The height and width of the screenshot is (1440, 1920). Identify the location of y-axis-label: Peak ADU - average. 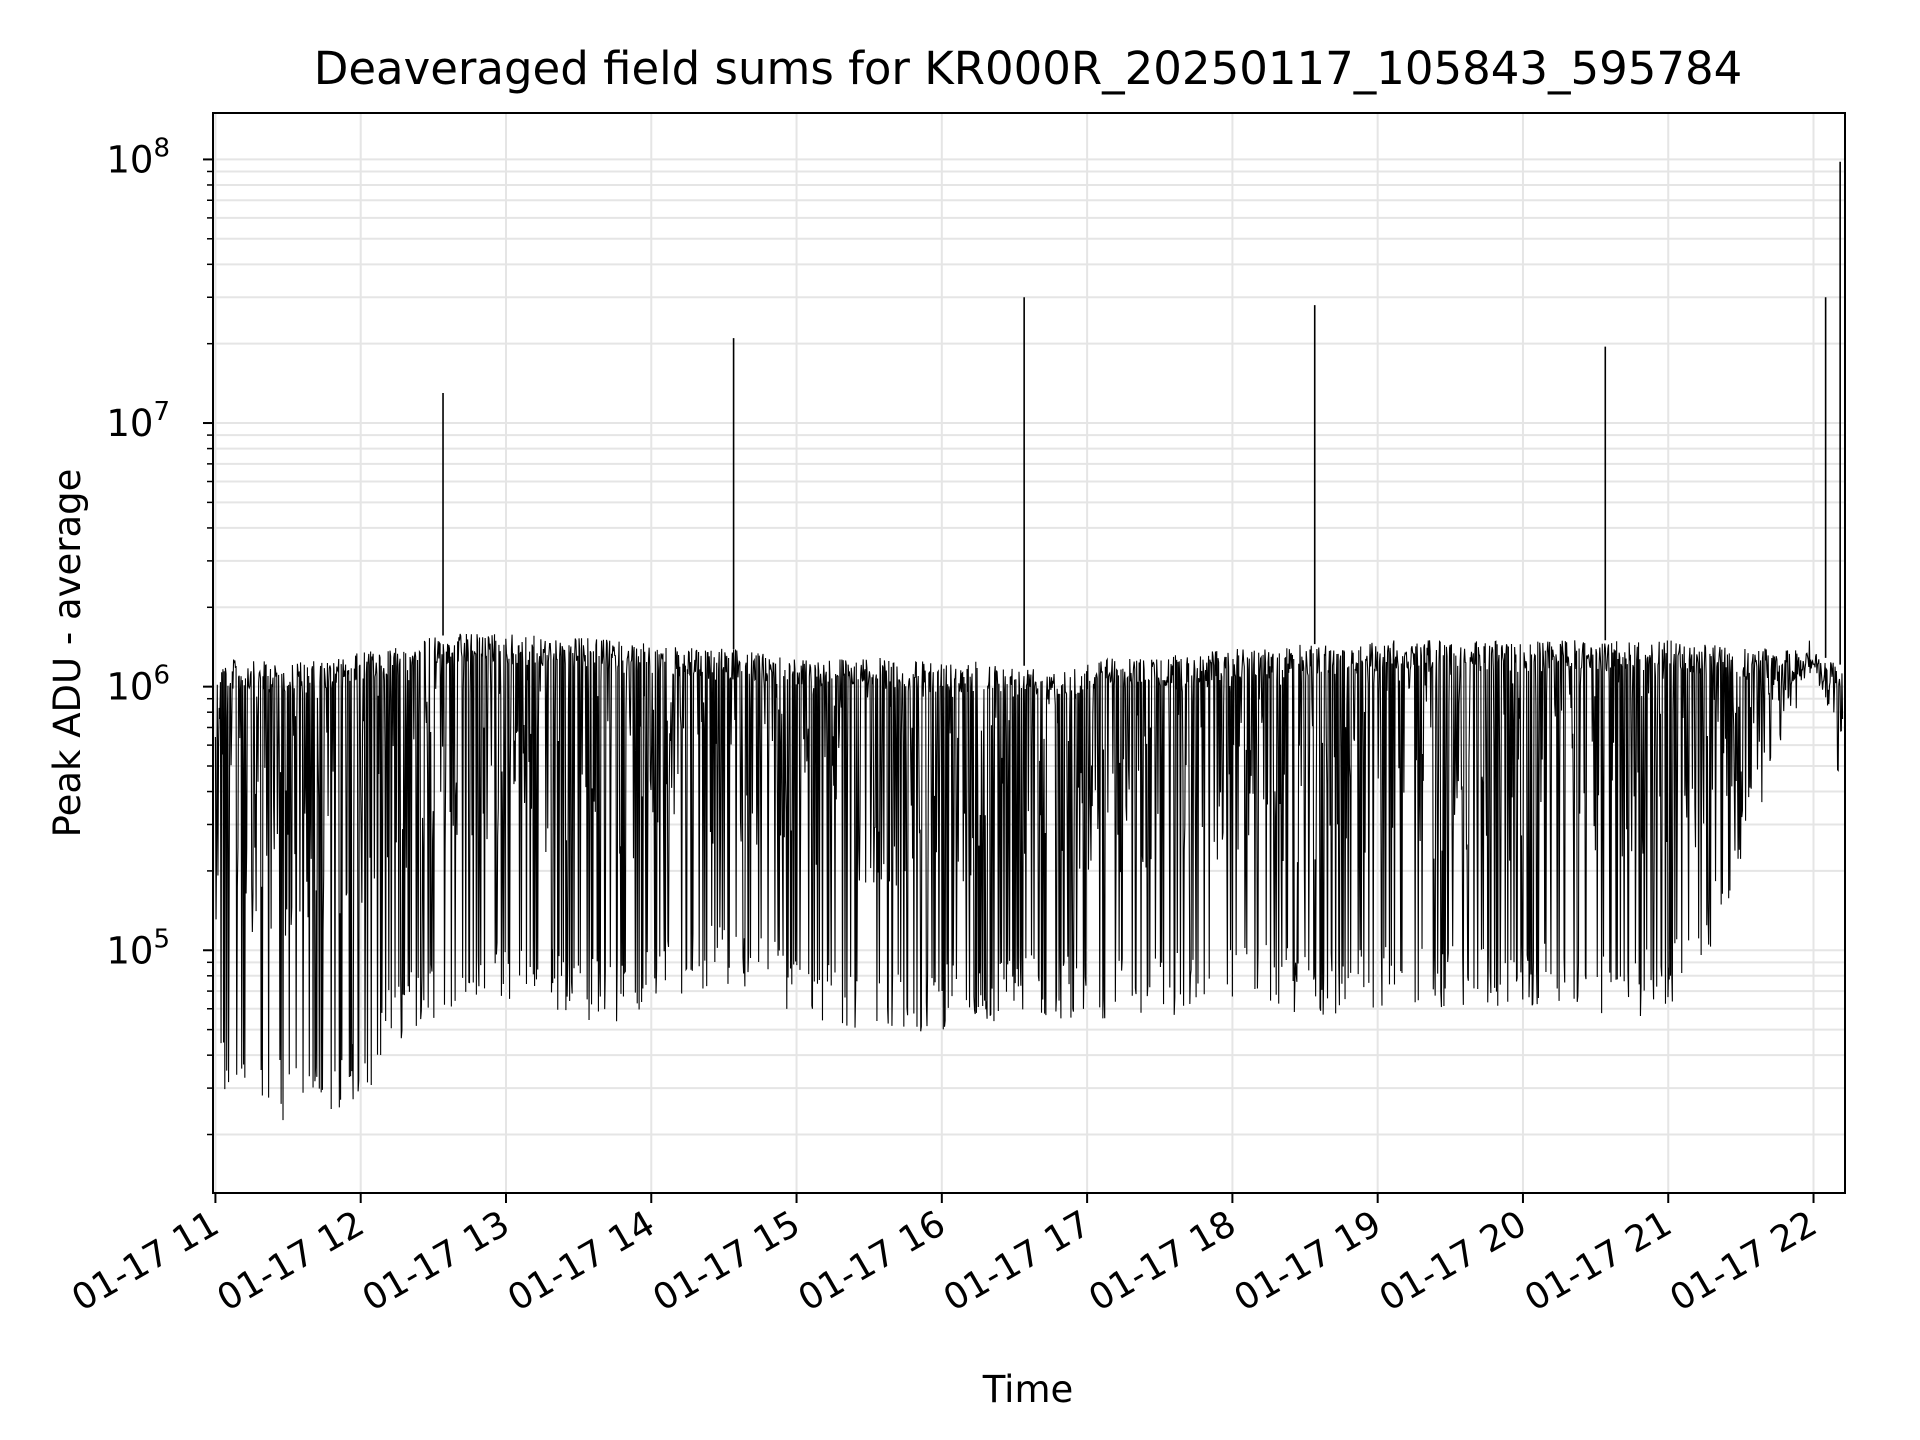
(67, 653).